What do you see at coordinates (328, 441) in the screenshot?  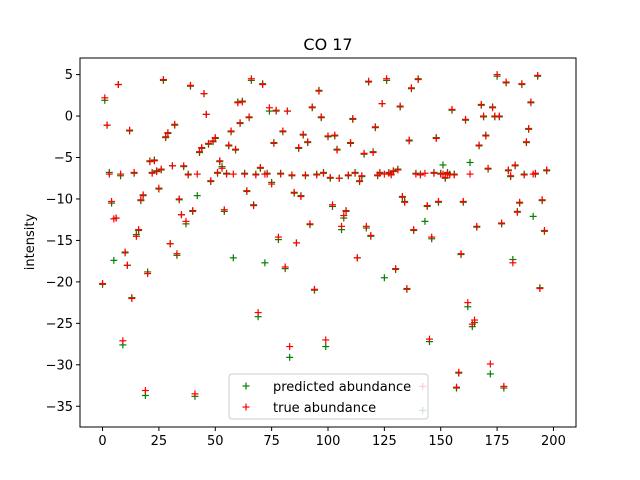 I see `x-tick-label: 100` at bounding box center [328, 441].